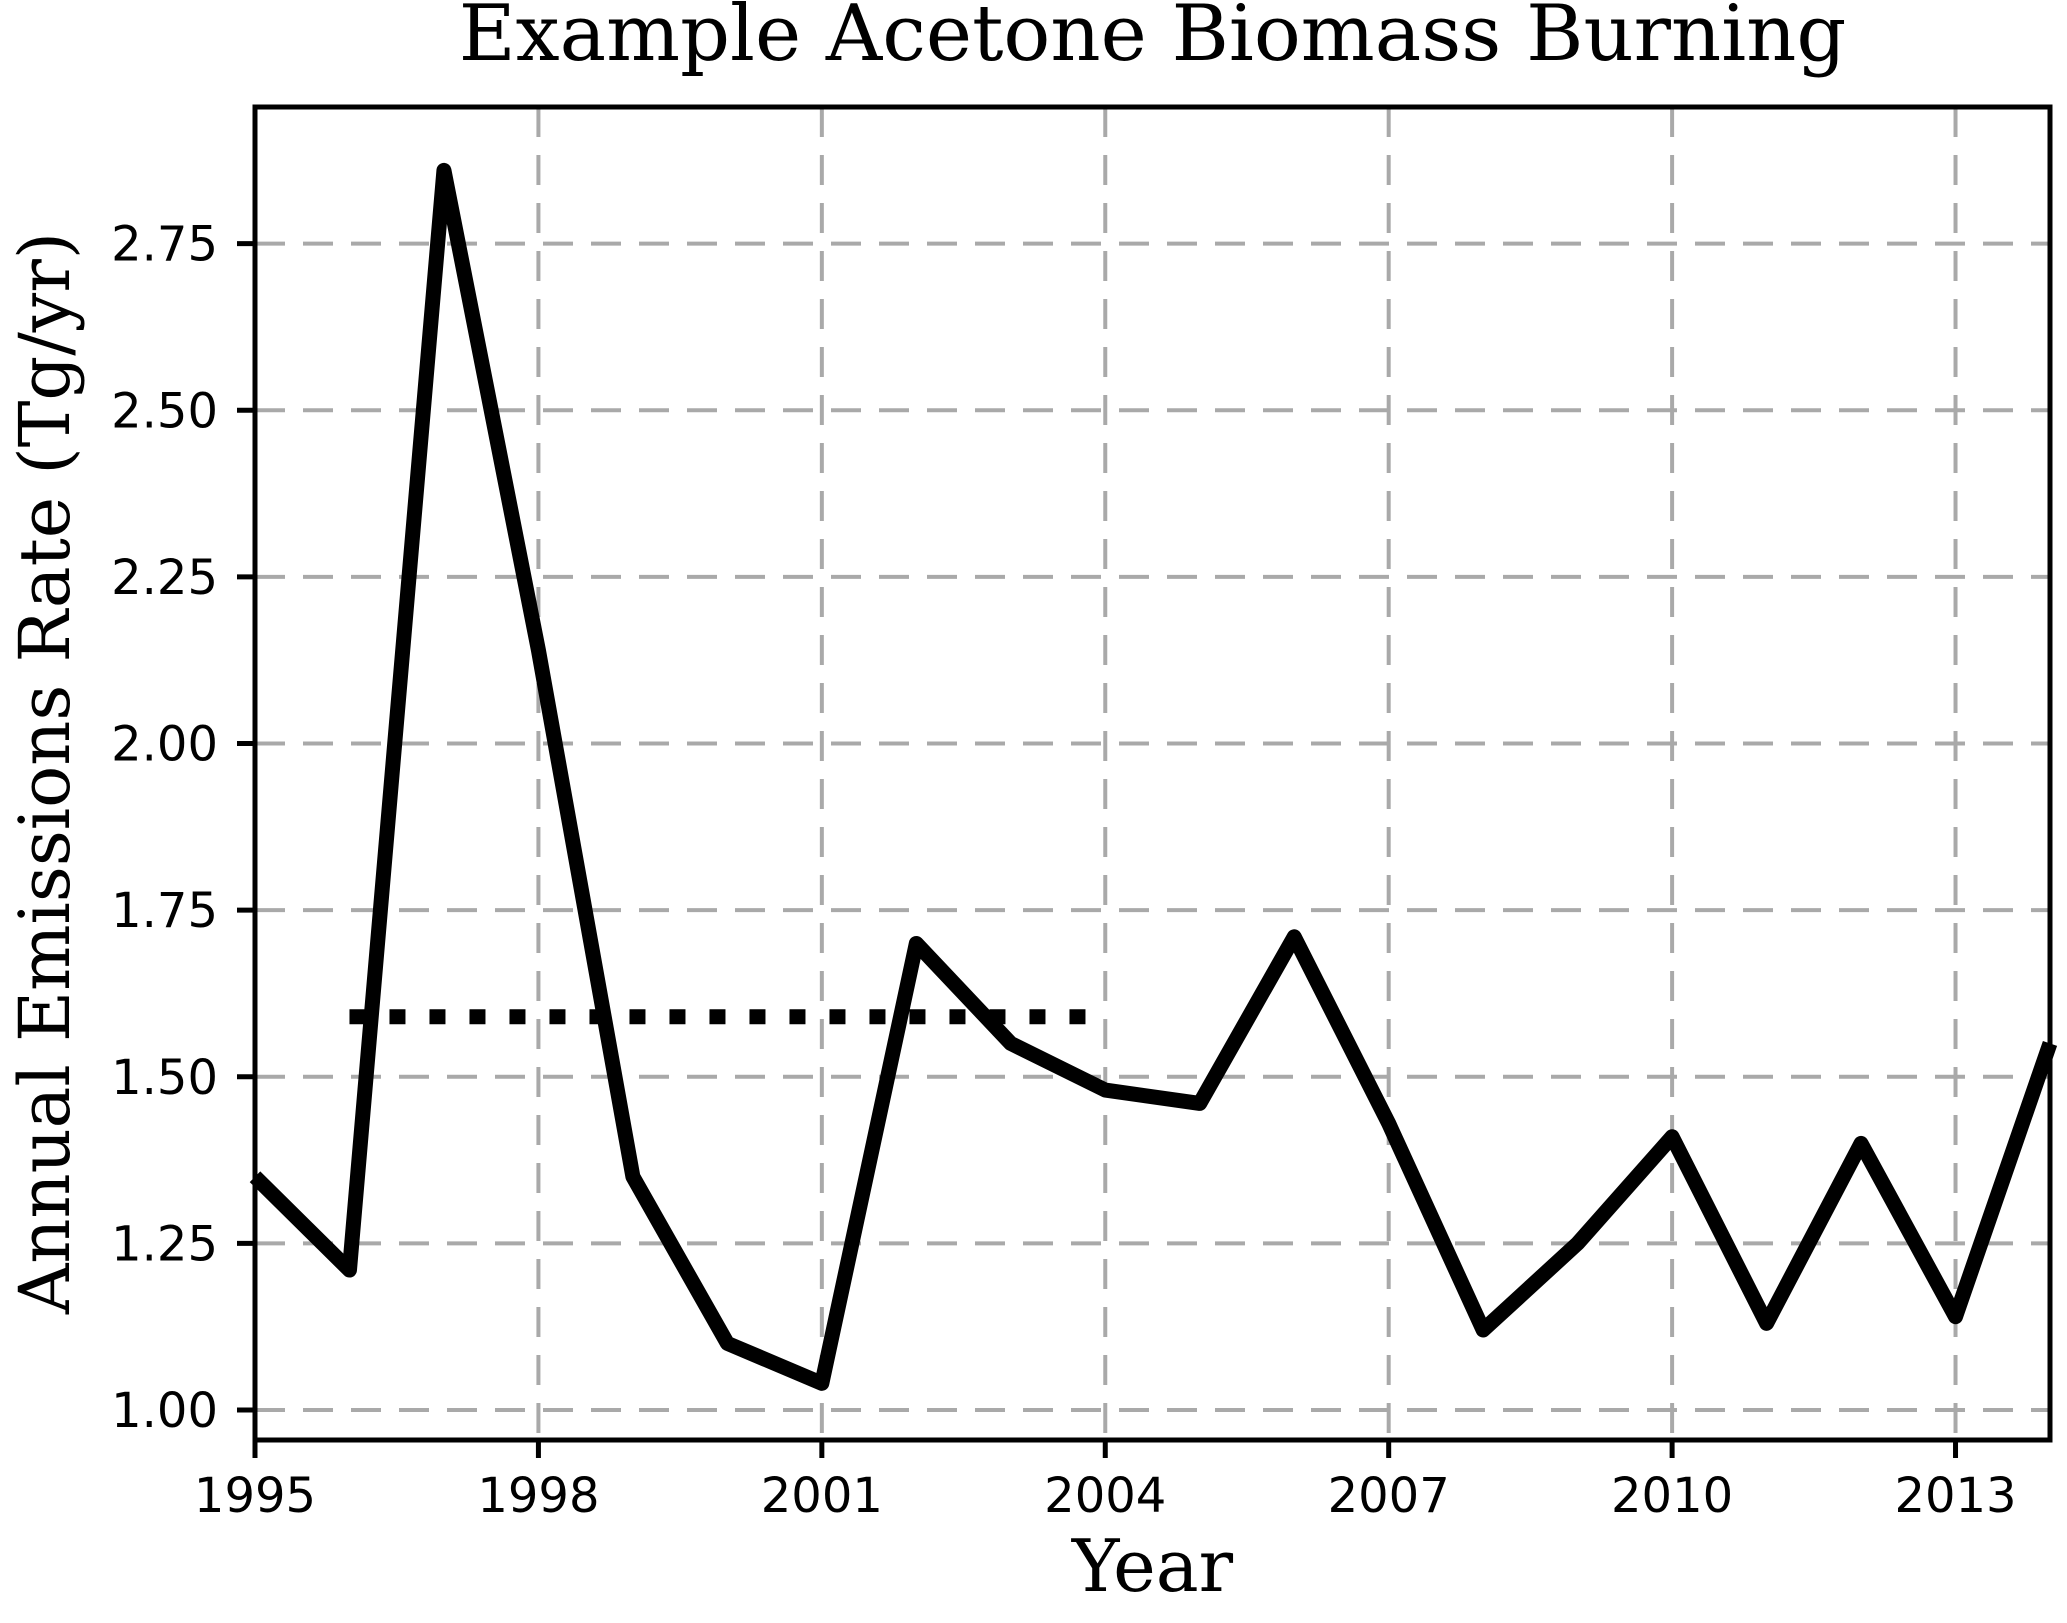  I want to click on y-tick-label: 2.00, so click(164, 745).